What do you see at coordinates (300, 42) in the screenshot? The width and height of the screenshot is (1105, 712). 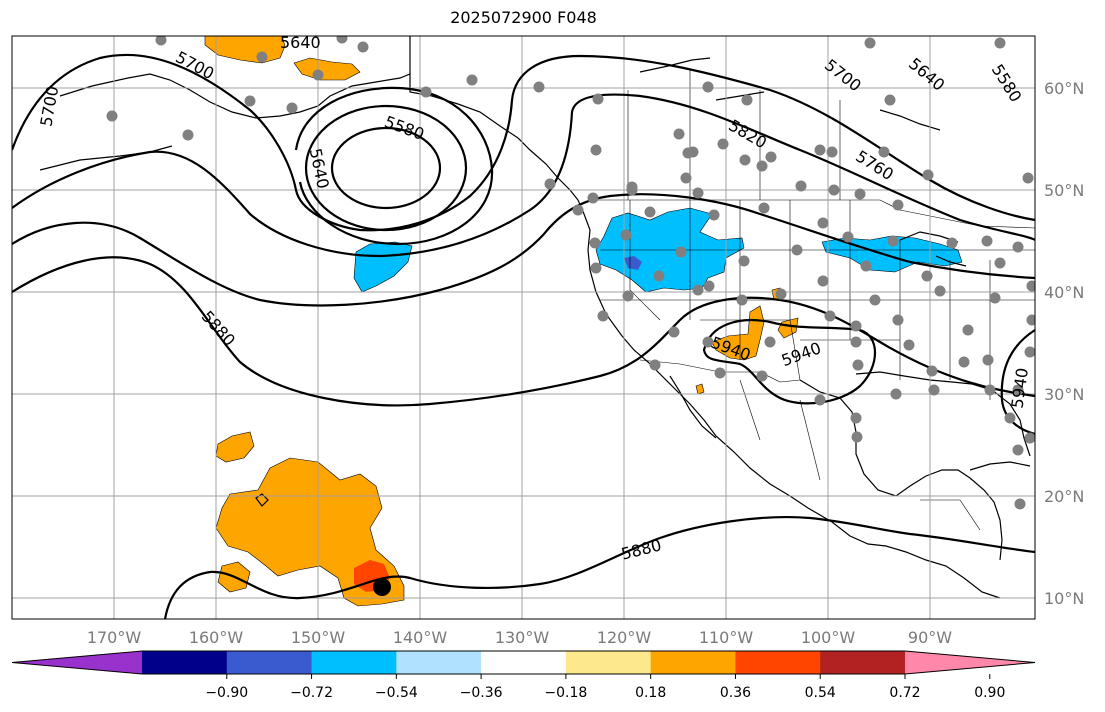 I see `contour-label: 5640` at bounding box center [300, 42].